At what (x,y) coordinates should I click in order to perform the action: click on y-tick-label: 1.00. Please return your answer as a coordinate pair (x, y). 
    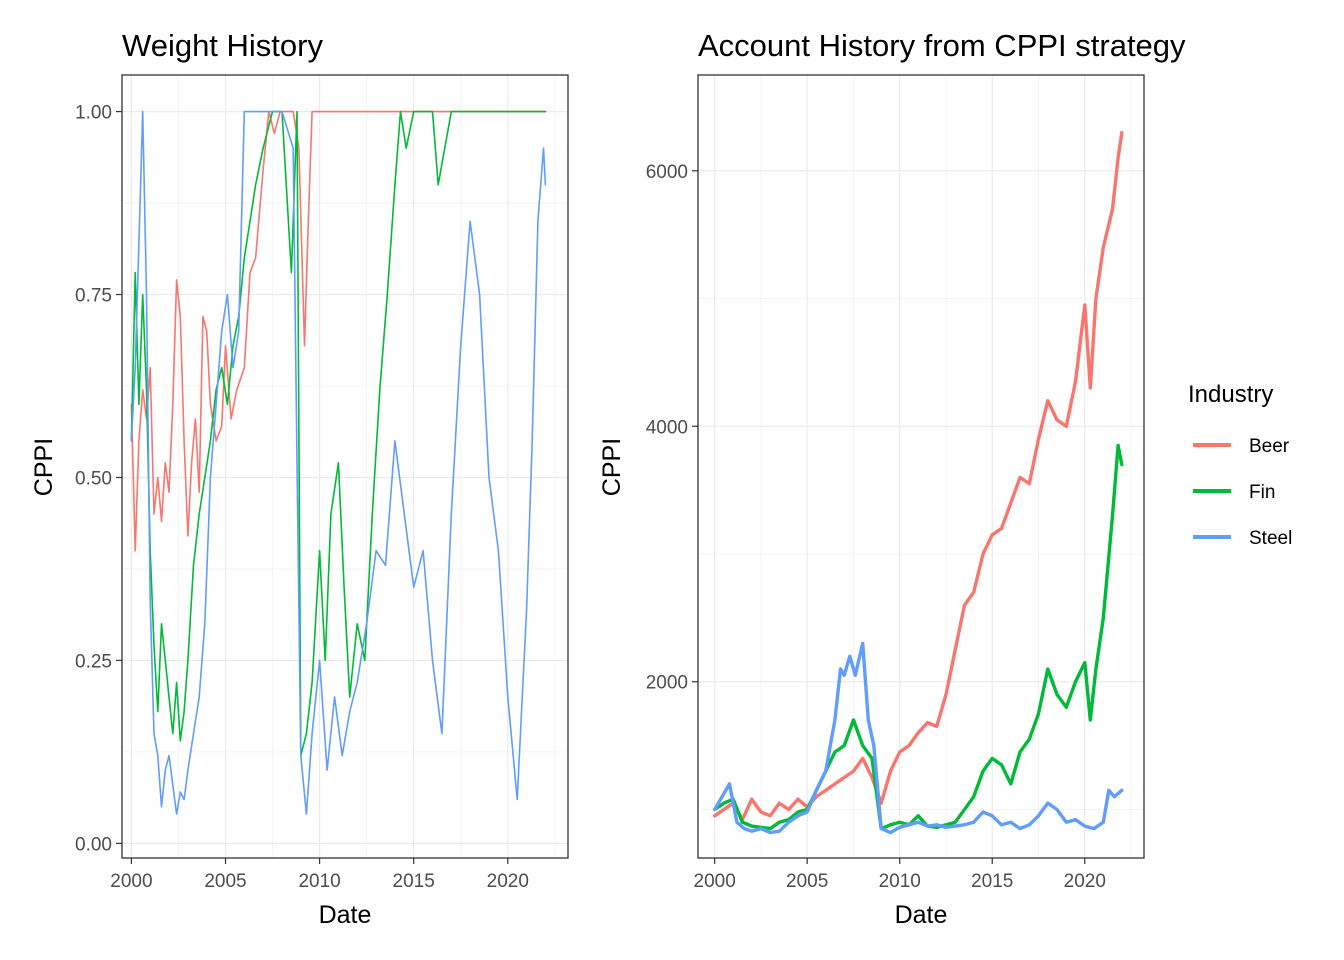
    Looking at the image, I should click on (93, 113).